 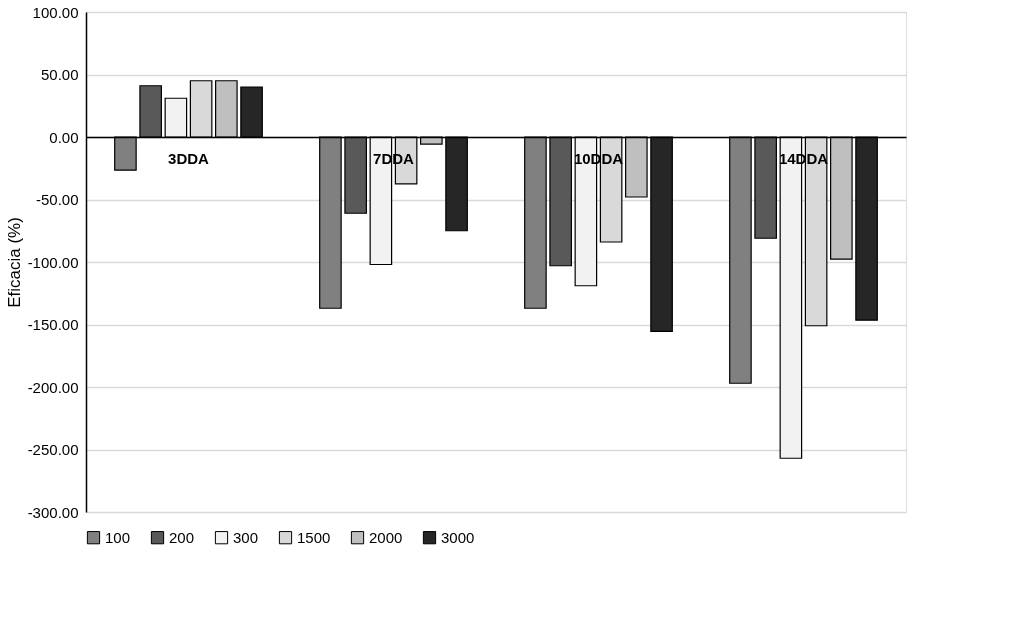 I want to click on y-tick-label: 0.00, so click(x=64, y=137).